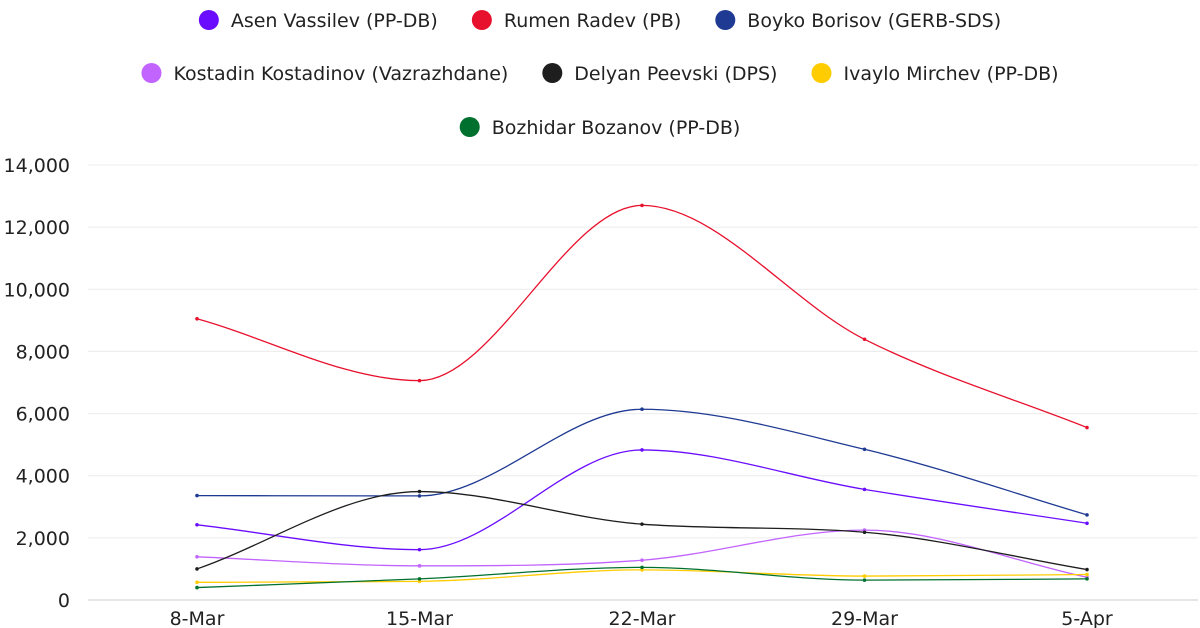  I want to click on x-tick-label: 22-Mar, so click(642, 618).